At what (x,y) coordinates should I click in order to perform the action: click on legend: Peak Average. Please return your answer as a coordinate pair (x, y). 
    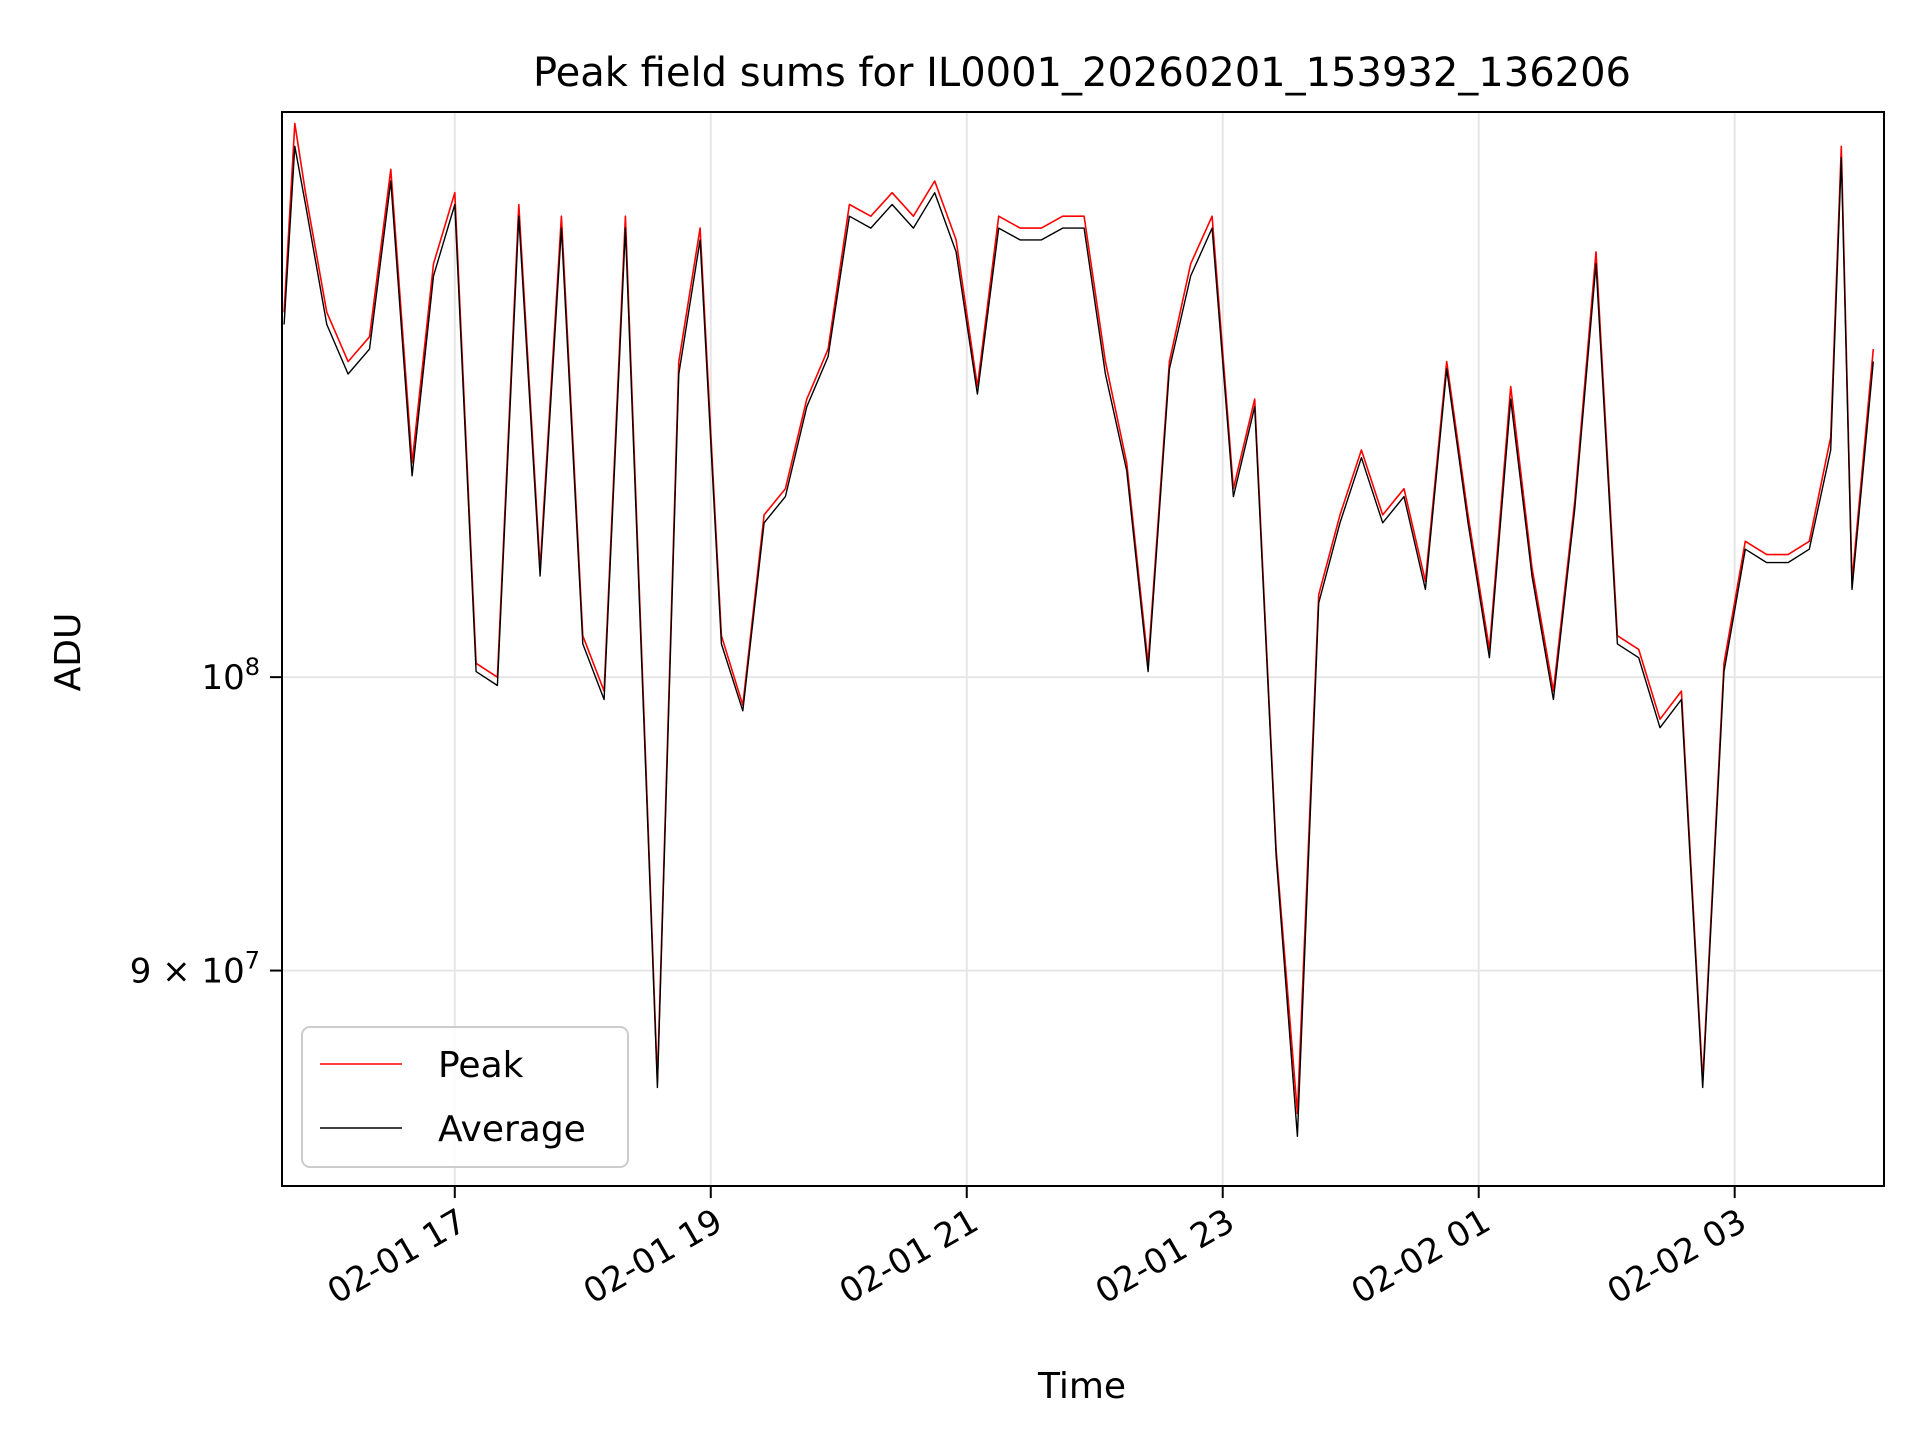
    Looking at the image, I should click on (465, 1097).